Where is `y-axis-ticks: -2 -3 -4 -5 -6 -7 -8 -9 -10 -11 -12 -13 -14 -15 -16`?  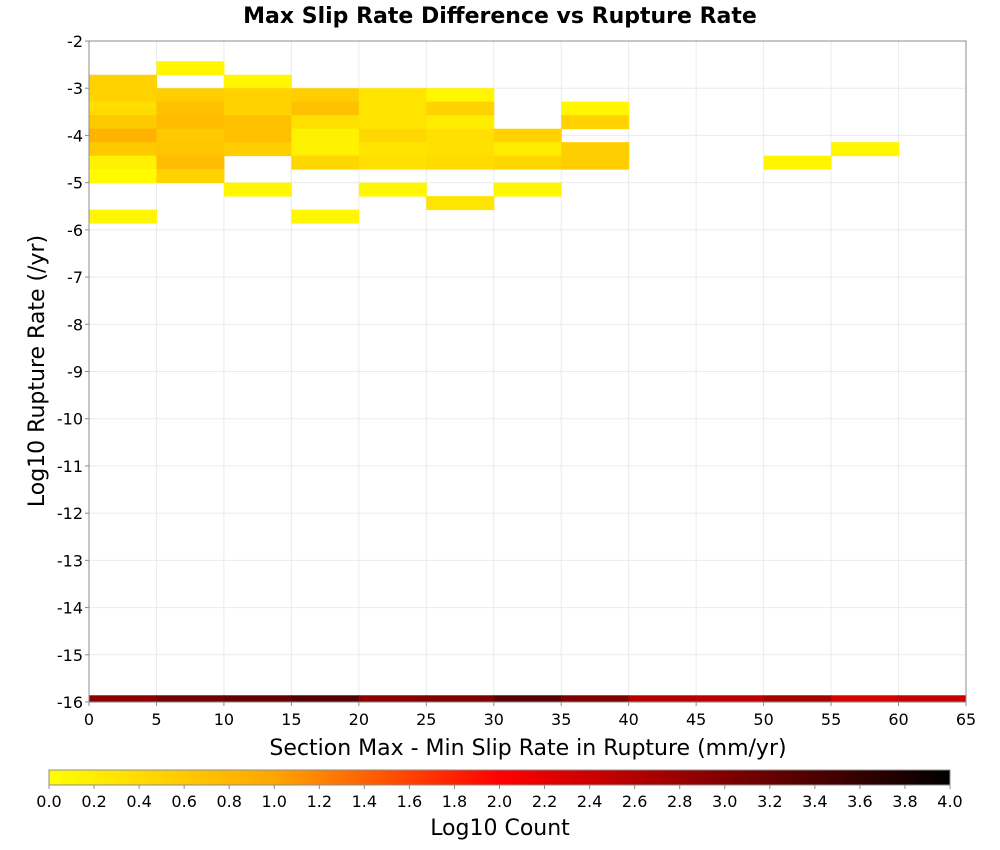 y-axis-ticks: -2 -3 -4 -5 -6 -7 -8 -9 -10 -11 -12 -13 -14 -15 -16 is located at coordinates (73, 372).